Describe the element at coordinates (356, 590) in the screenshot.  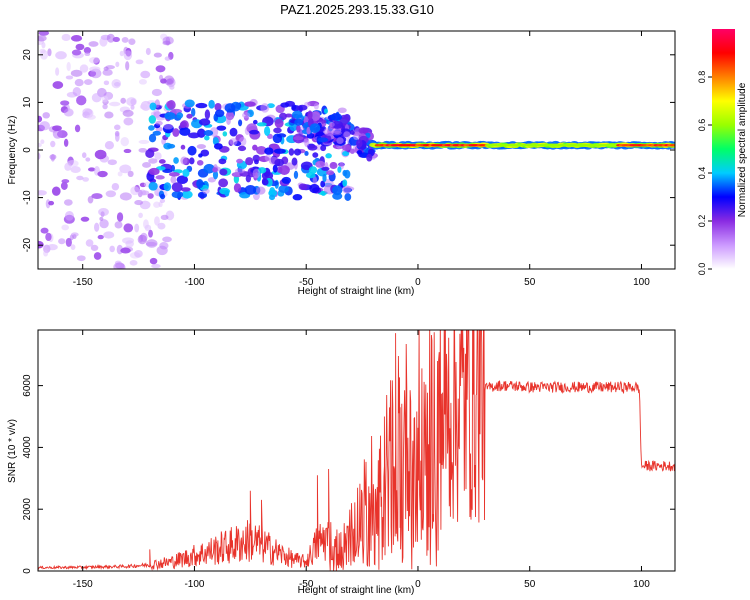
I see `snr-x-label: Height of straight line (km)` at that location.